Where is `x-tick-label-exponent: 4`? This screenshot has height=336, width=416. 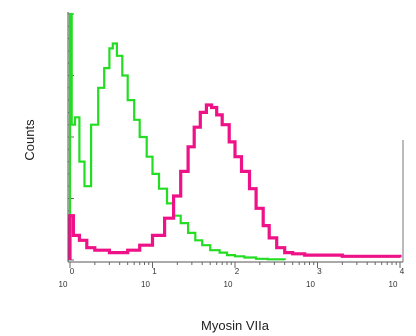 x-tick-label-exponent: 4 is located at coordinates (402, 271).